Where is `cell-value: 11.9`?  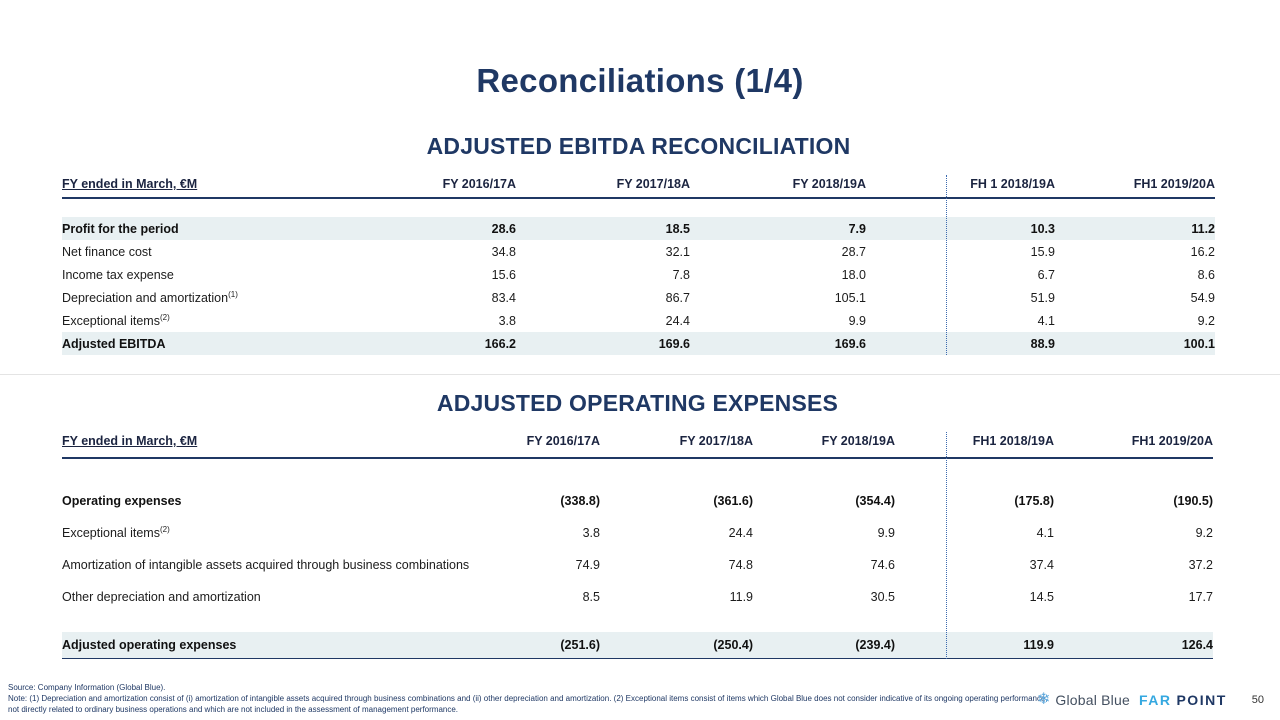 cell-value: 11.9 is located at coordinates (741, 597).